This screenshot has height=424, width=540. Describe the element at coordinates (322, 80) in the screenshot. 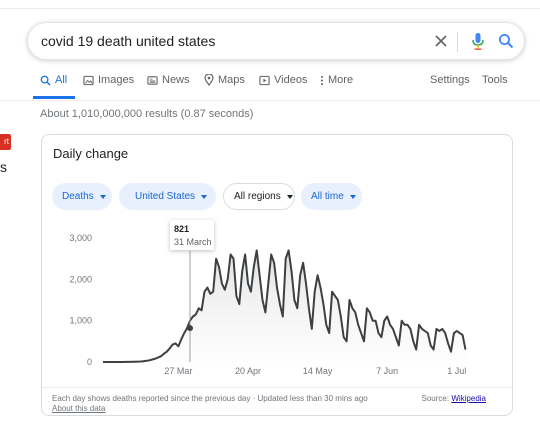

I see `more-vert-icon` at that location.